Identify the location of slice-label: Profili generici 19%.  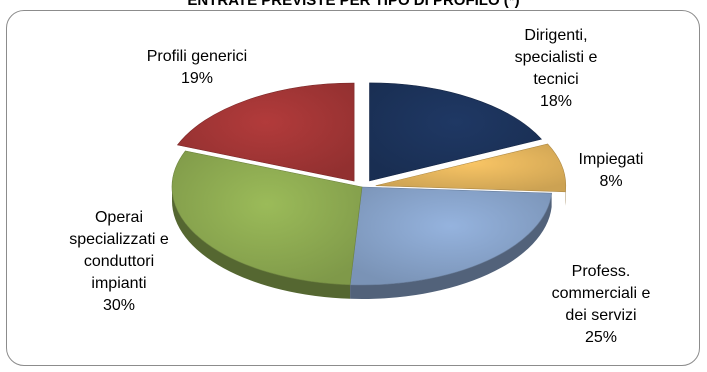
(197, 67).